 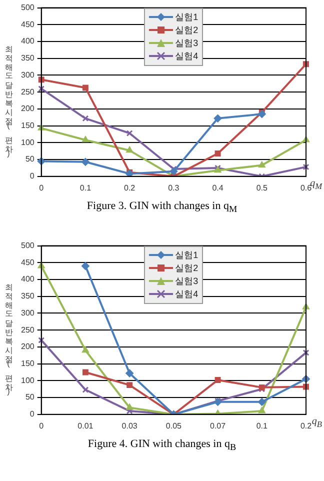 I want to click on x-tick-label: 0.6, so click(x=306, y=187).